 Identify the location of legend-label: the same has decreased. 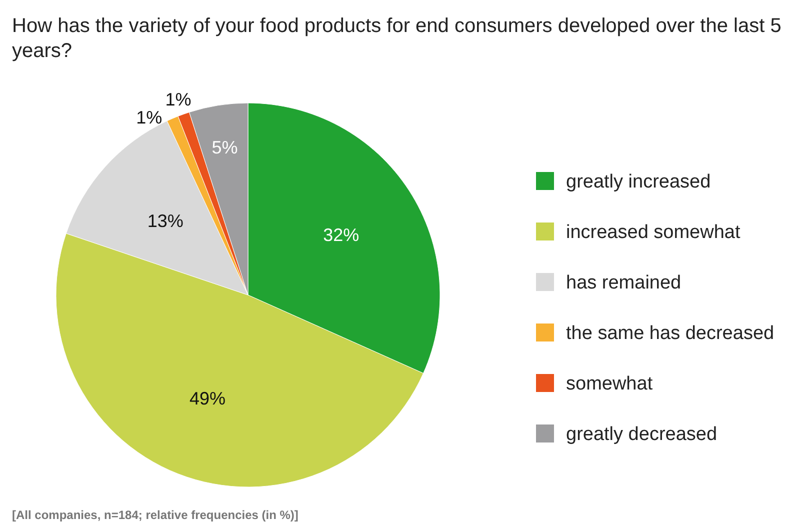
(670, 333).